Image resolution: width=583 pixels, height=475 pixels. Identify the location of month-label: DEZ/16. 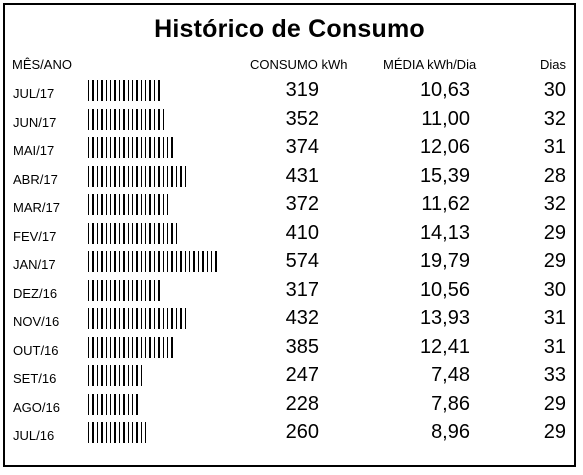
(35, 293).